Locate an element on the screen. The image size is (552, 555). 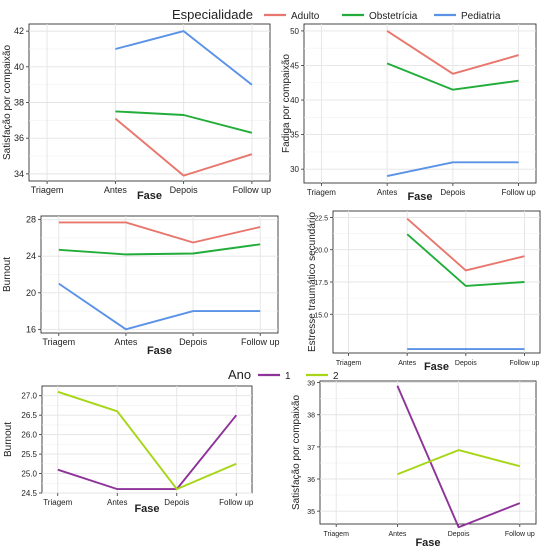
y-tick-label: 24.5 is located at coordinates (29, 493).